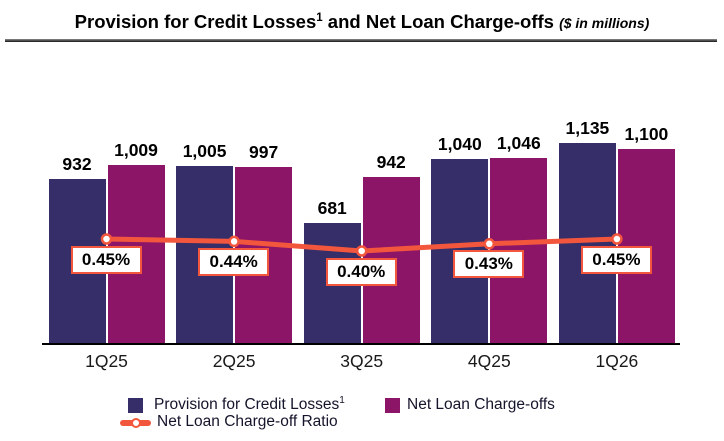 This screenshot has width=724, height=441. I want to click on ratio-value-box-1q25: 0.45%, so click(106, 259).